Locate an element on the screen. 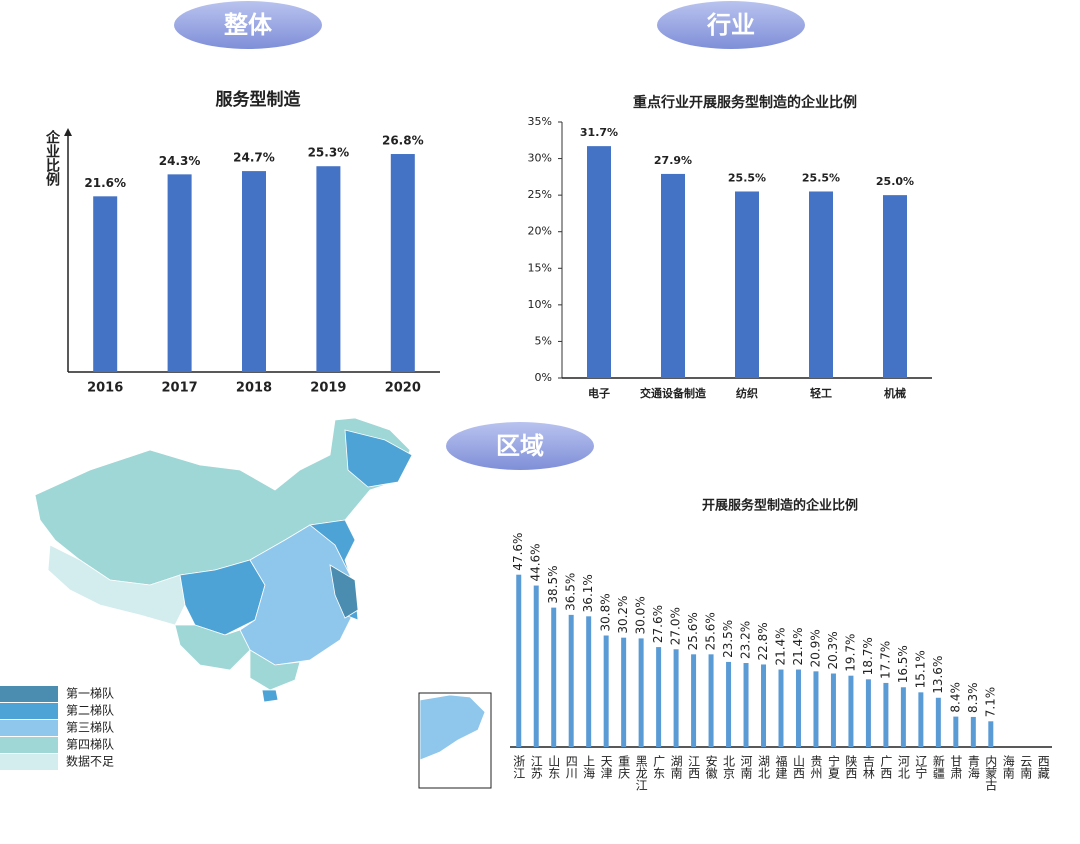 Image resolution: width=1080 pixels, height=844 pixels. y-tick-label: 0% is located at coordinates (543, 377).